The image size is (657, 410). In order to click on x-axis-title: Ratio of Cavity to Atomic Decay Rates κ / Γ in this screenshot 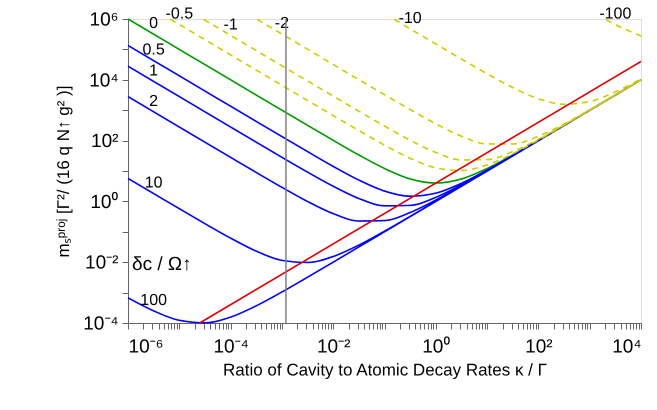, I will do `click(385, 370)`.